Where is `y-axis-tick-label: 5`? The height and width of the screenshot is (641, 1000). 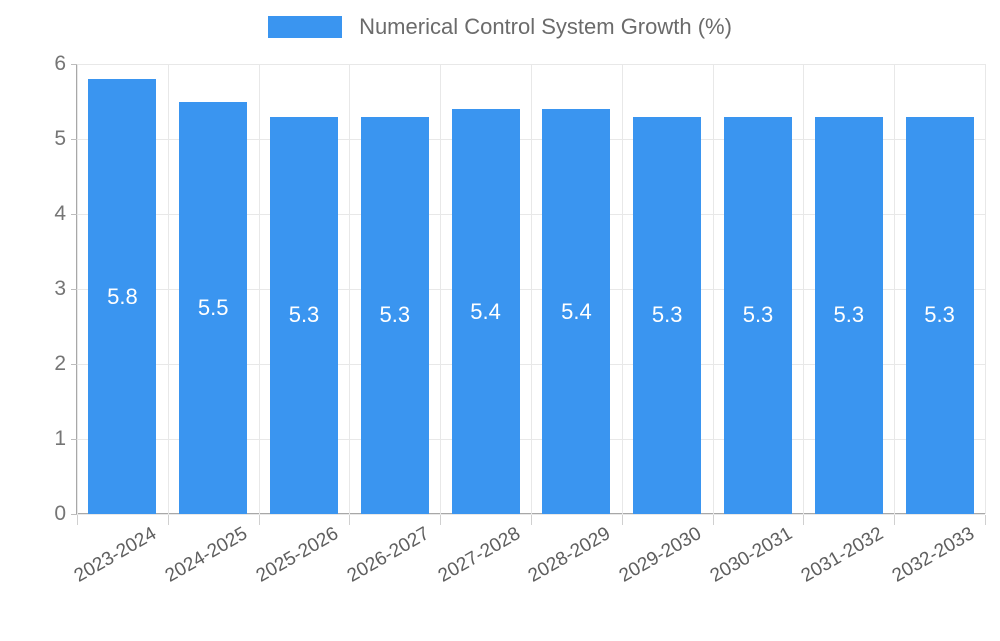 y-axis-tick-label: 5 is located at coordinates (60, 138).